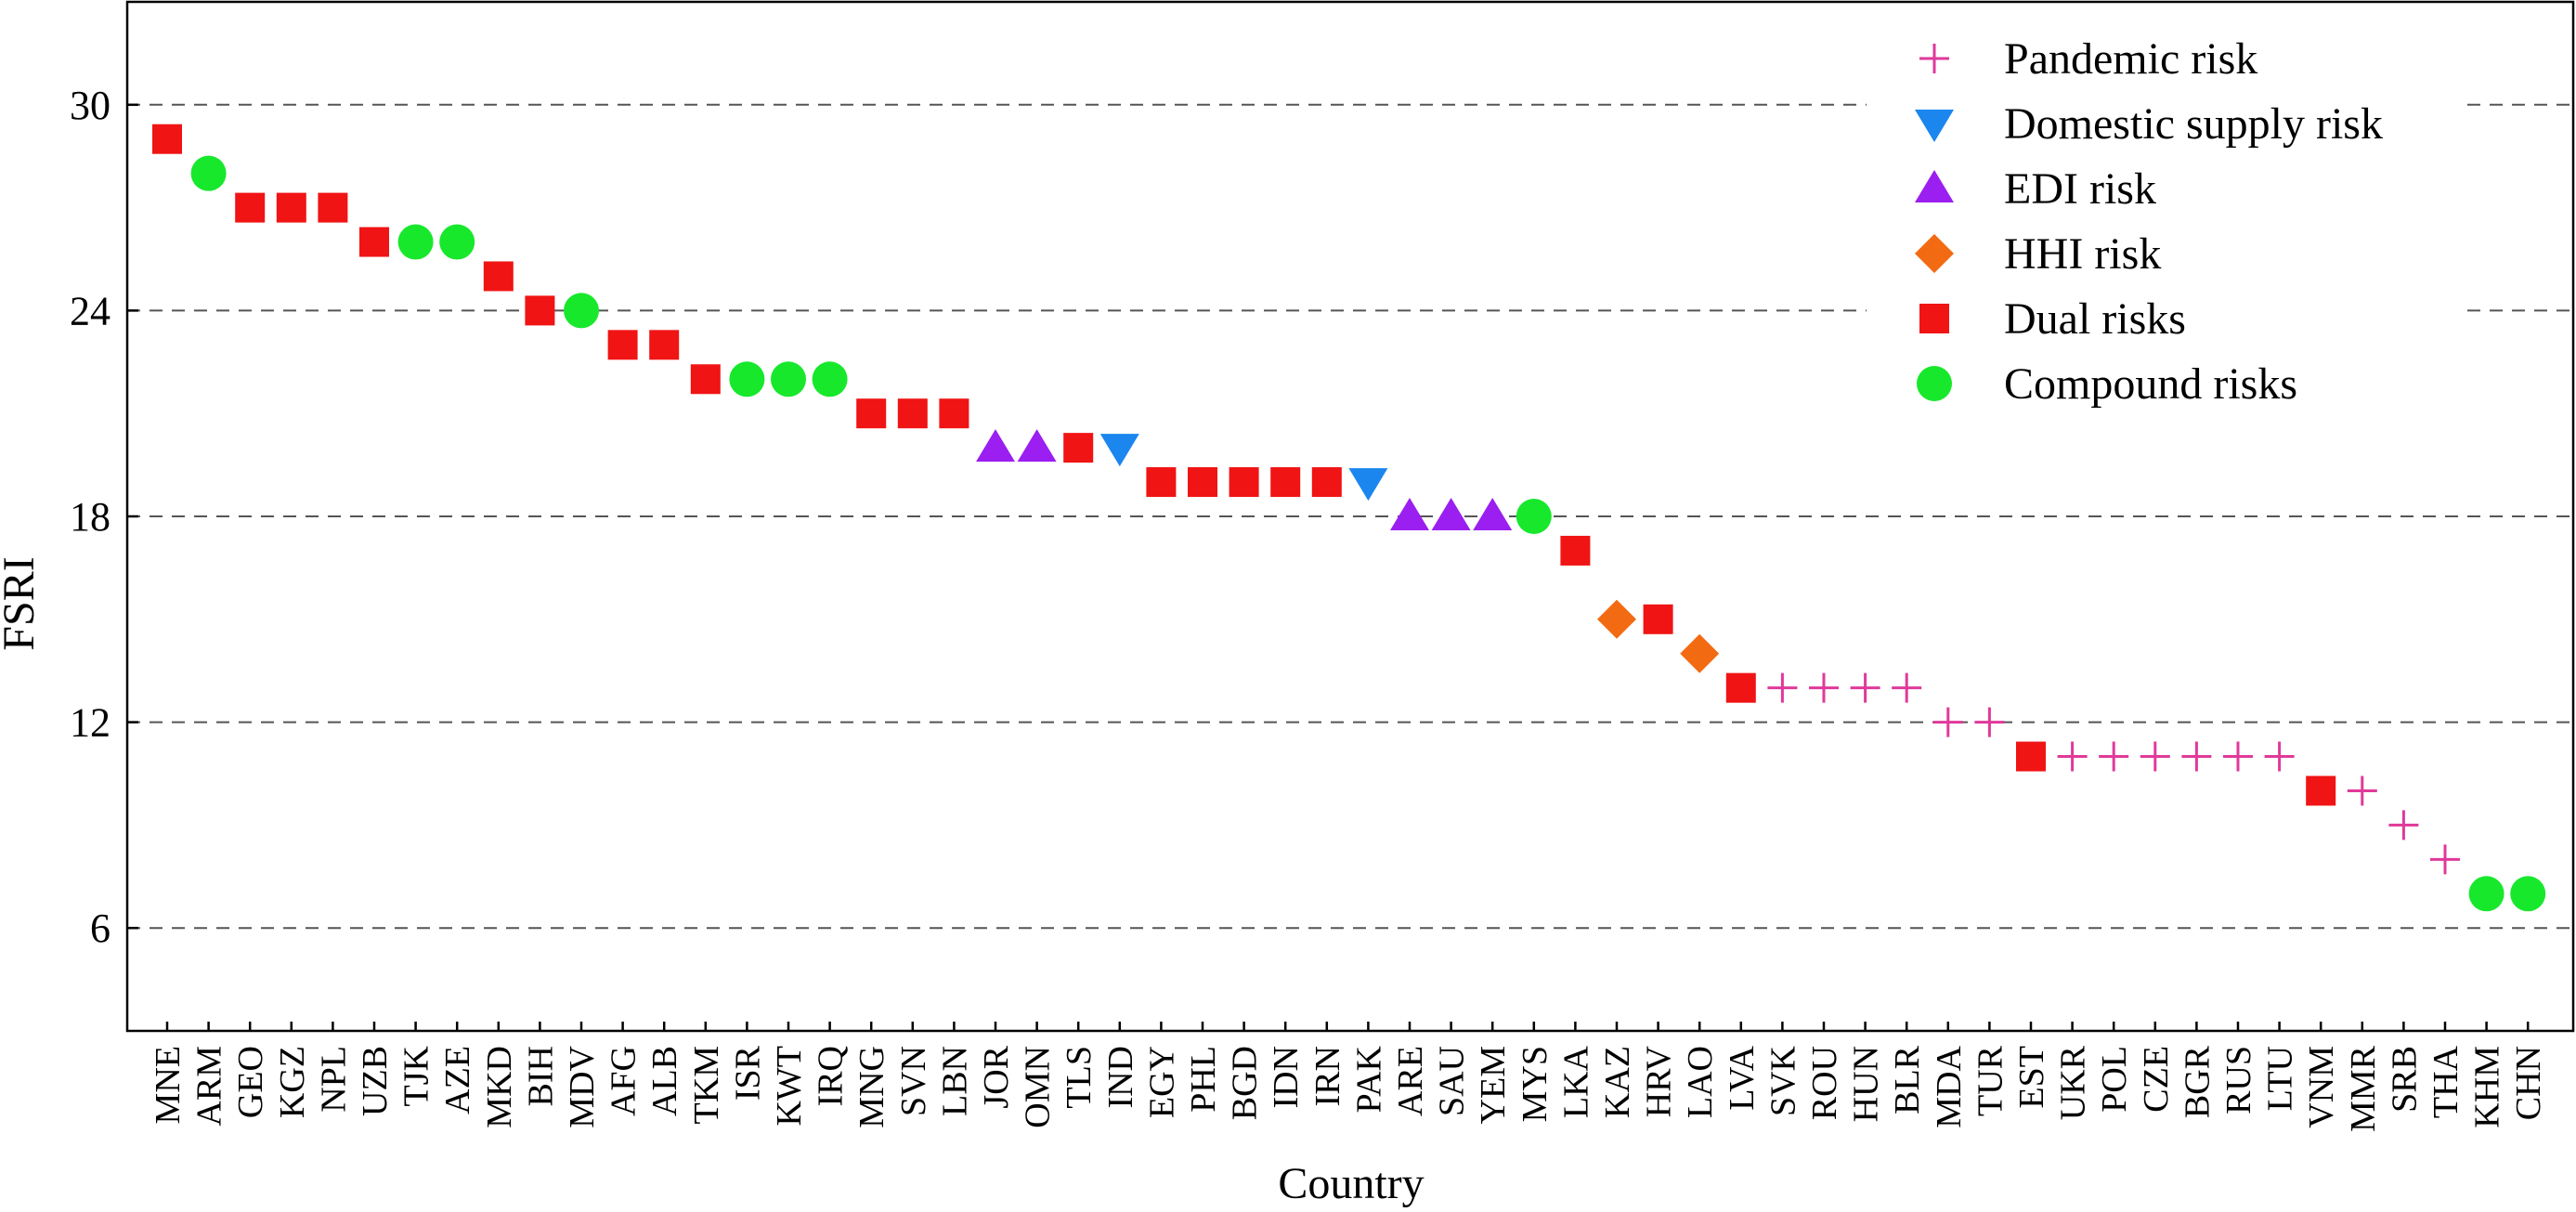 The image size is (2576, 1212). Describe the element at coordinates (2031, 756) in the screenshot. I see `data-point-est` at that location.